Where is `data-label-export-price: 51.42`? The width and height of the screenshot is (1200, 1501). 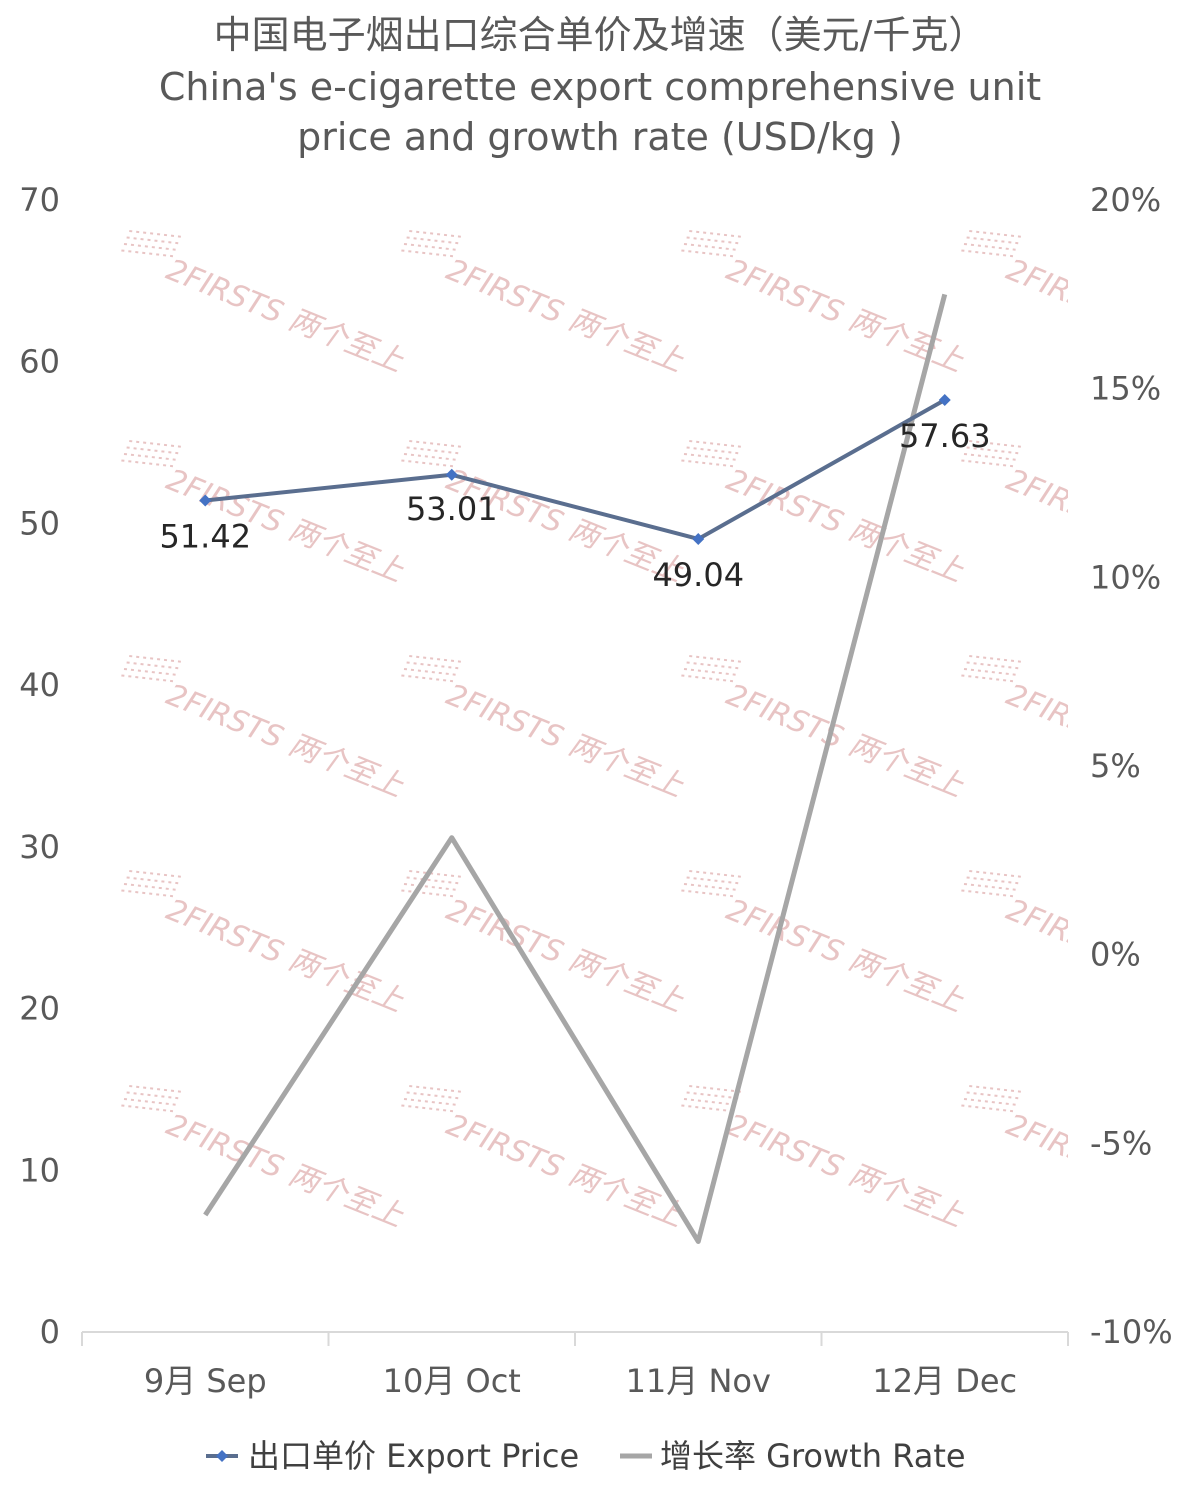 data-label-export-price: 51.42 is located at coordinates (205, 536).